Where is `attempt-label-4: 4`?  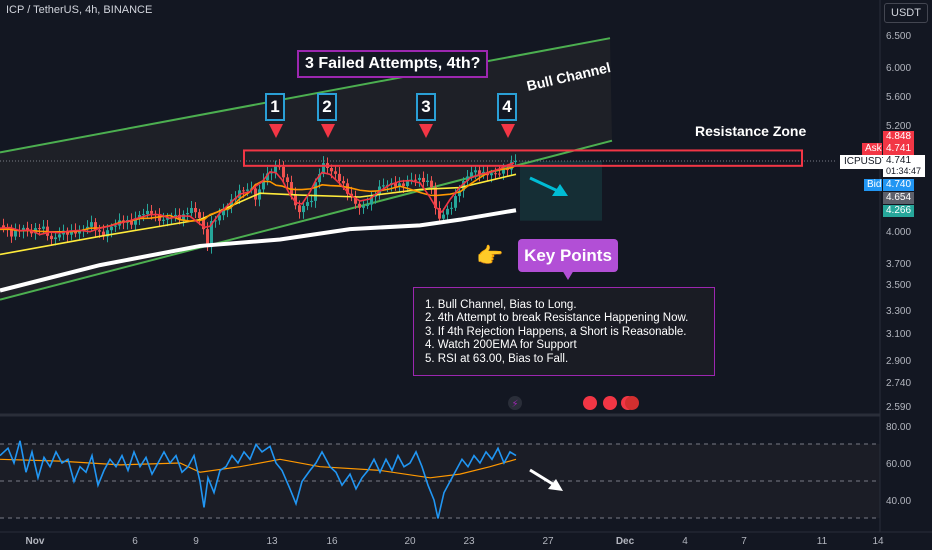 attempt-label-4: 4 is located at coordinates (507, 107).